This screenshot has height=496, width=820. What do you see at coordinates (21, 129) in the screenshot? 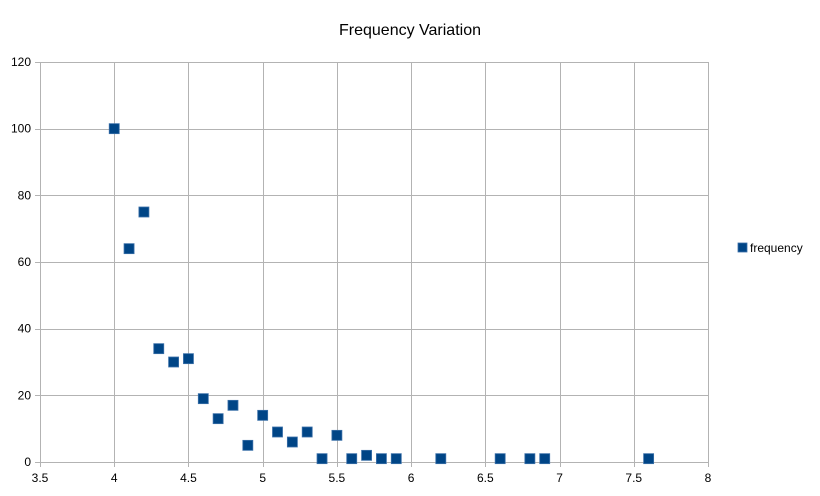
I see `y-tick-label: 100` at bounding box center [21, 129].